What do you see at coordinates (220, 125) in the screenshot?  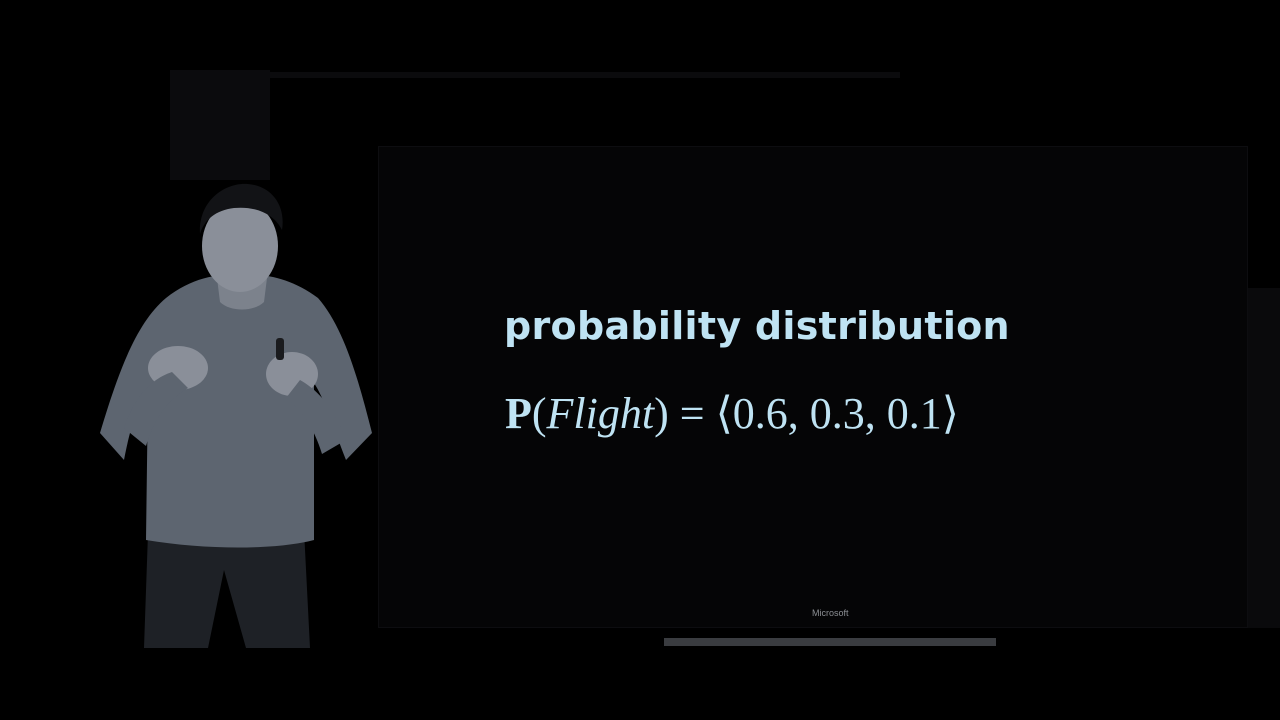 I see `stage-backdrop-left` at bounding box center [220, 125].